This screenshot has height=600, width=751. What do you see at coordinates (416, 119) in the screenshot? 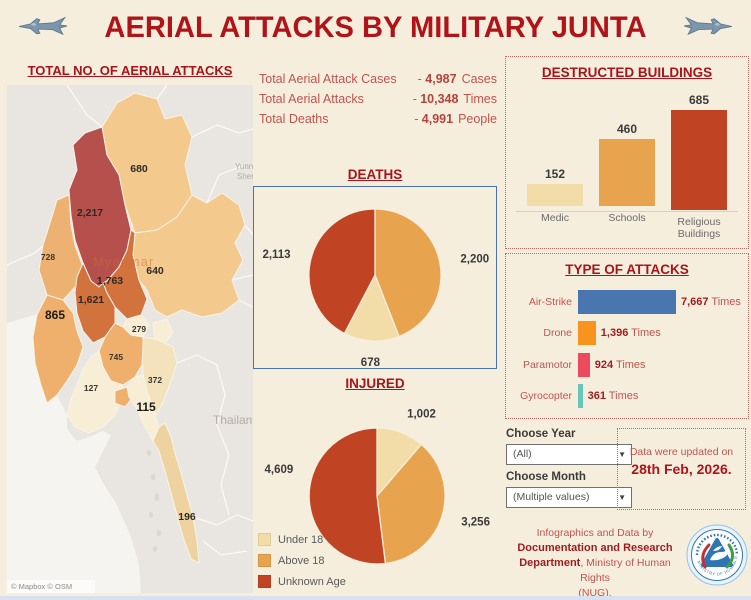
I see `dash: -` at bounding box center [416, 119].